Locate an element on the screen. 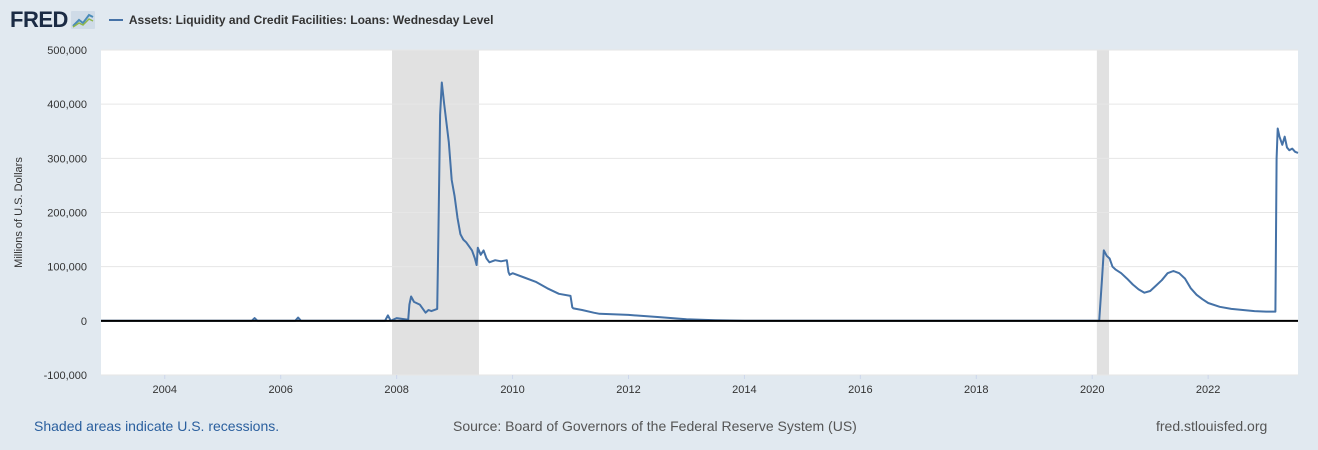 The height and width of the screenshot is (450, 1318). y-tick-label: 200,000 is located at coordinates (67, 214).